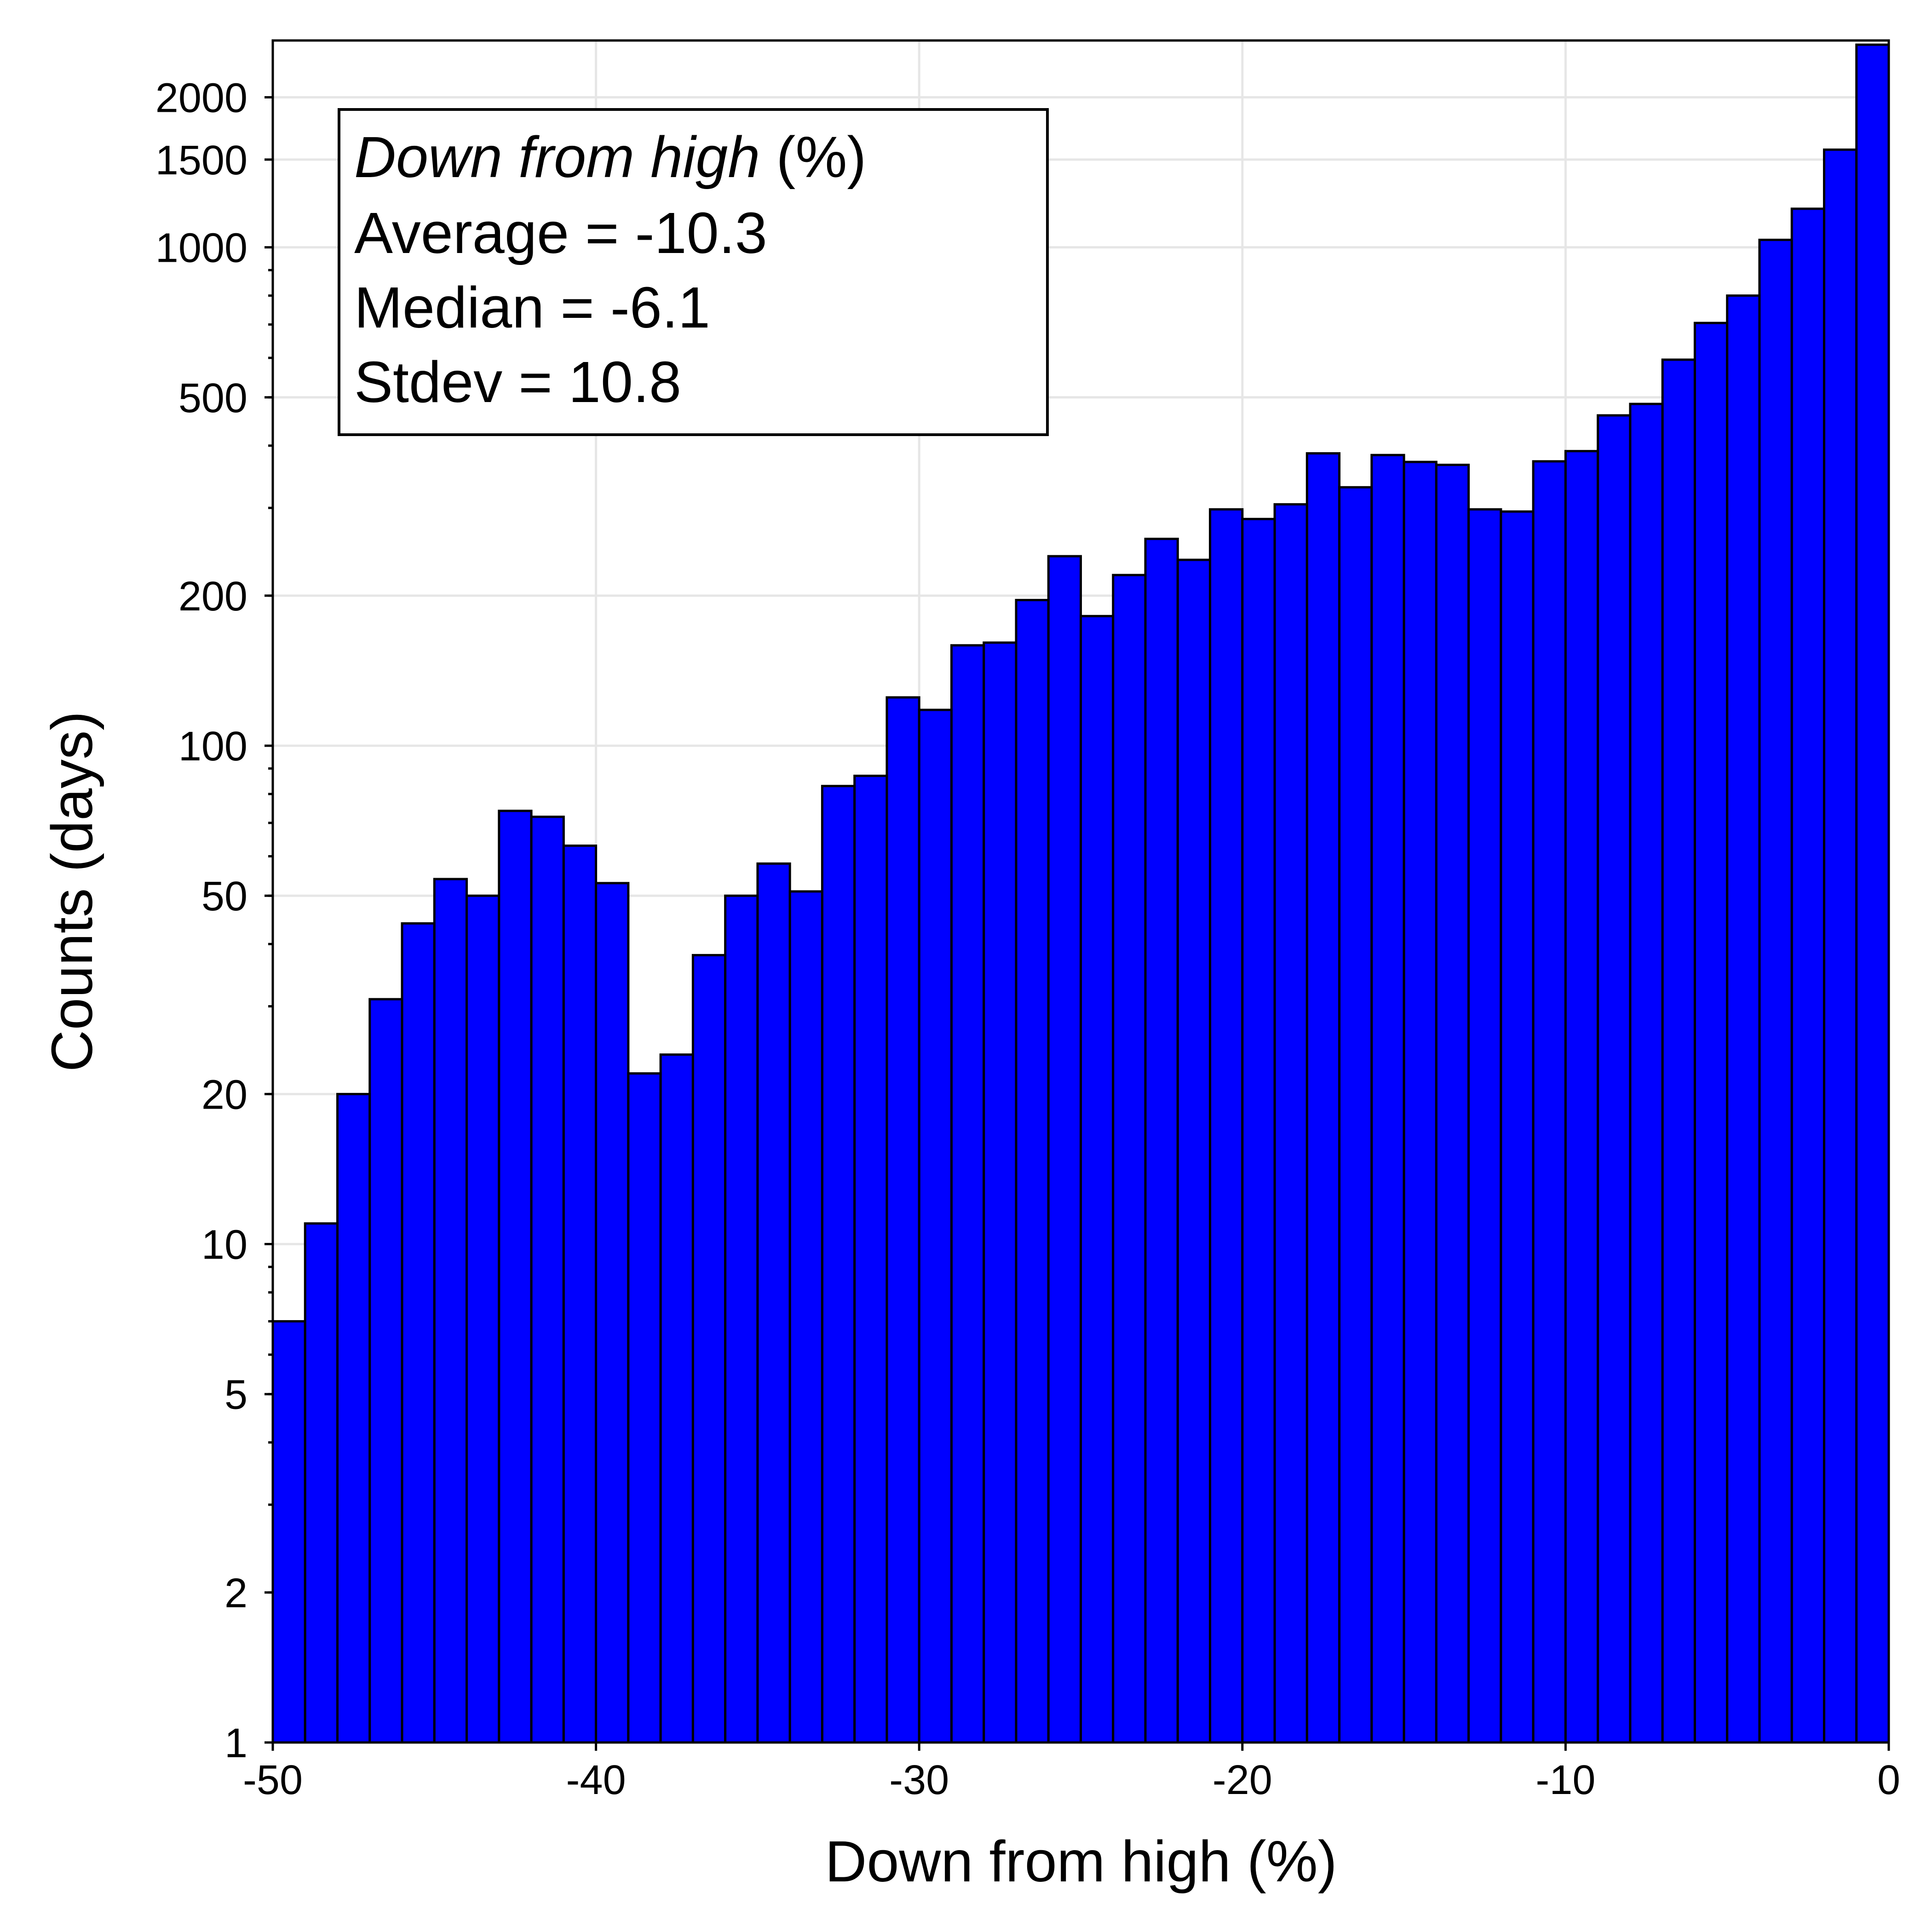 The height and width of the screenshot is (1932, 1932). Describe the element at coordinates (1081, 1861) in the screenshot. I see `x-axis-label: Down from high (%)` at that location.